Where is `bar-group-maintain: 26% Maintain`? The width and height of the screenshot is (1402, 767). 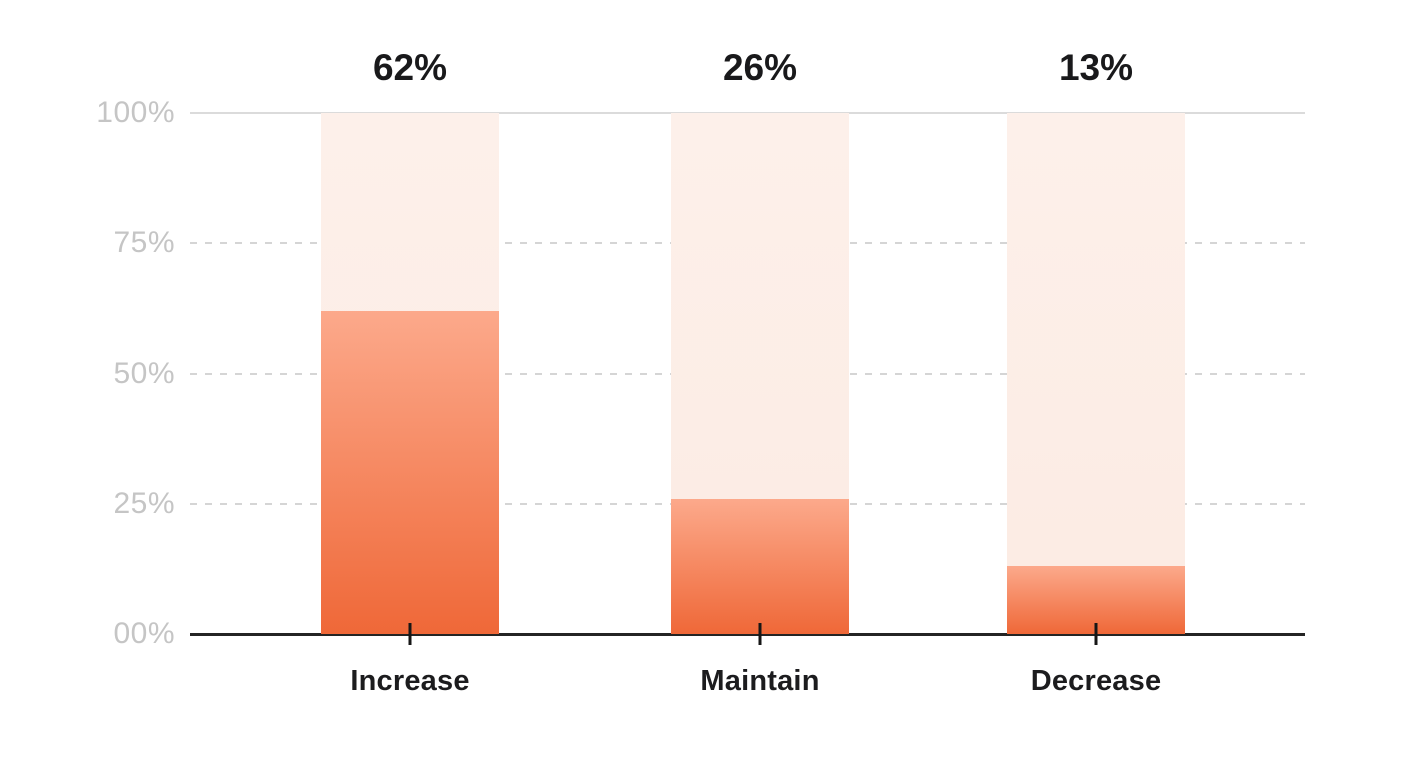 bar-group-maintain: 26% Maintain is located at coordinates (760, 372).